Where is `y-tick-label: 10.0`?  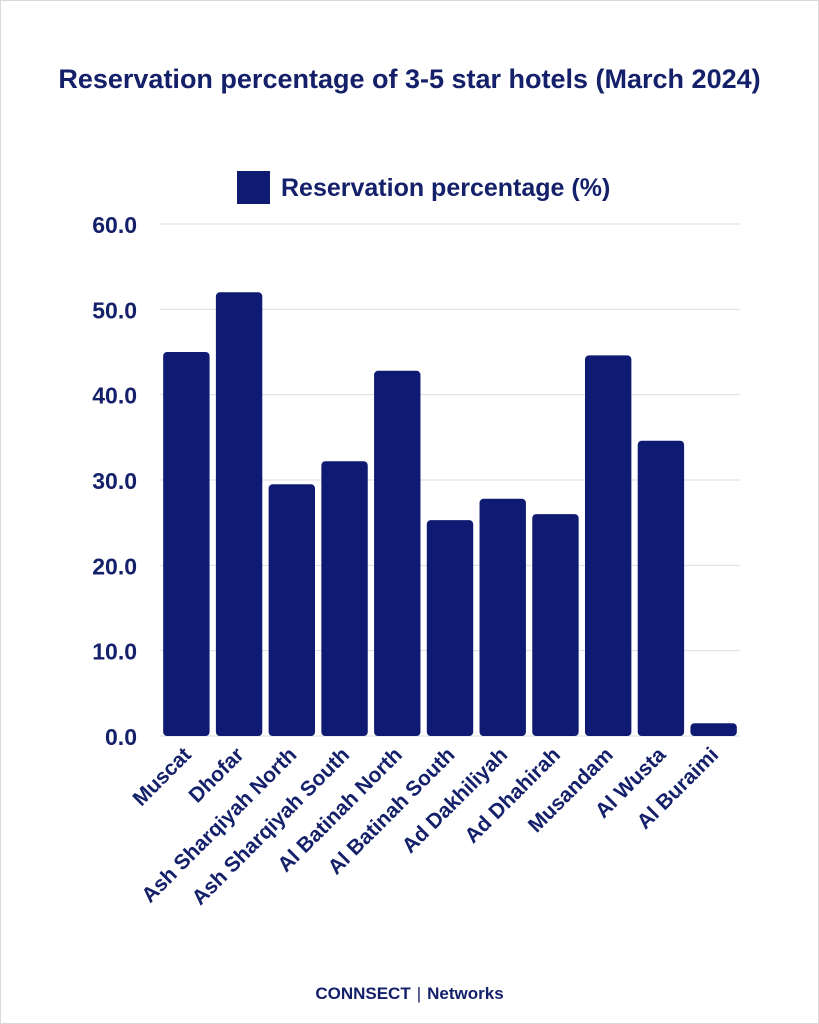 y-tick-label: 10.0 is located at coordinates (114, 652).